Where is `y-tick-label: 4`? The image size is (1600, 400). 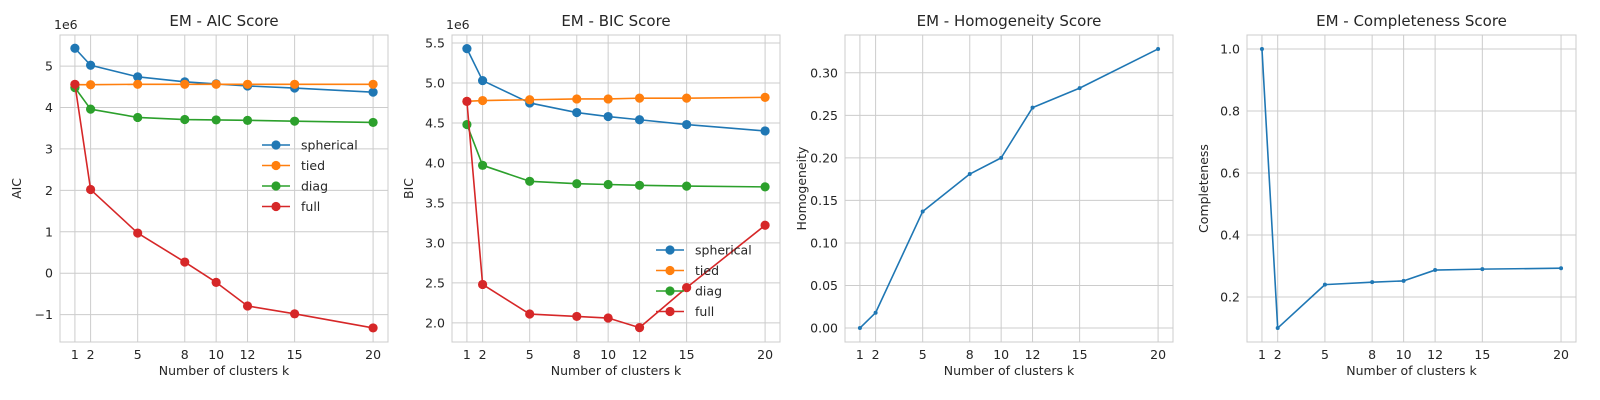 y-tick-label: 4 is located at coordinates (49, 107).